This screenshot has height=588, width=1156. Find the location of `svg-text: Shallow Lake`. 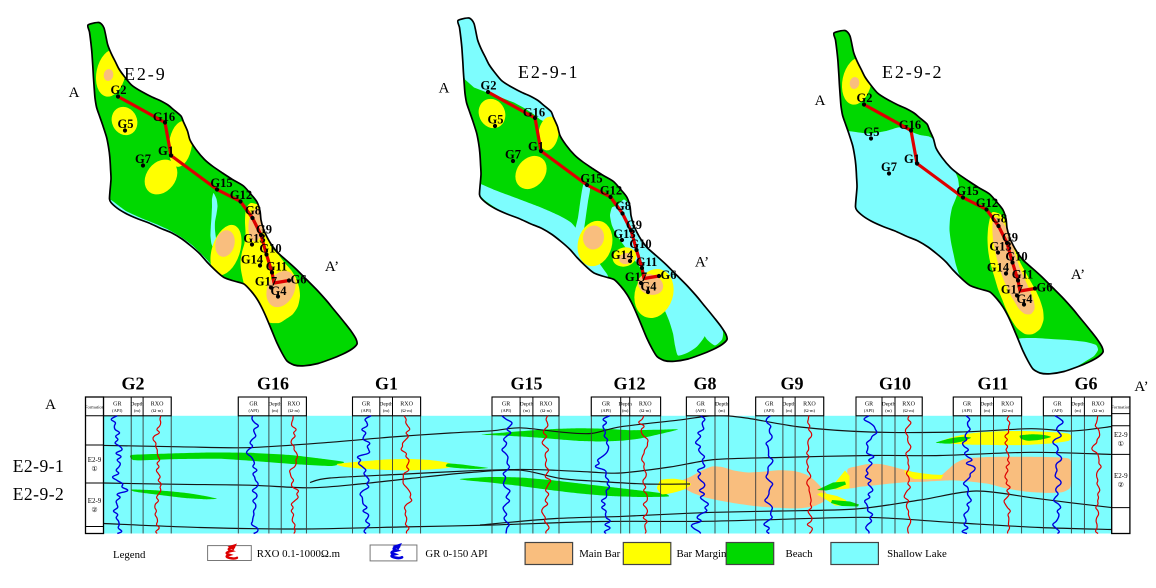

svg-text: Shallow Lake is located at coordinates (917, 554).